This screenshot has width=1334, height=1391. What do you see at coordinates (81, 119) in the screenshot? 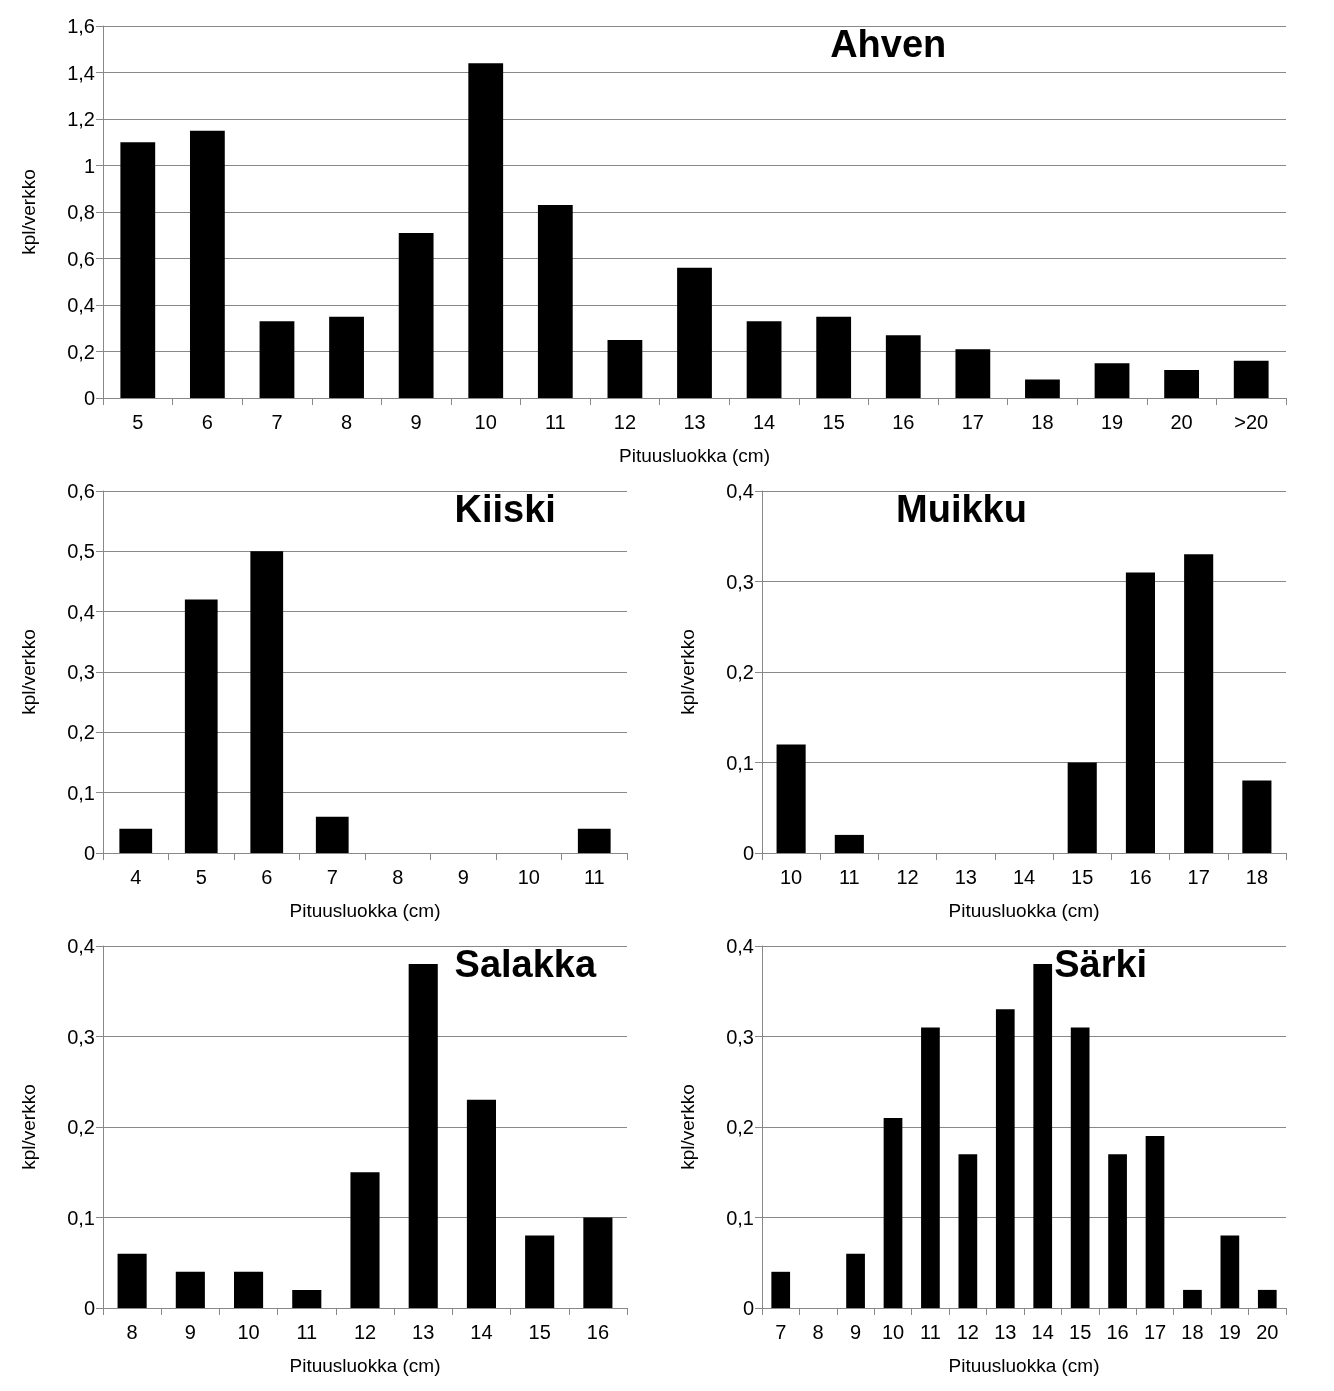
I see `y-tick-label: 1,2` at bounding box center [81, 119].